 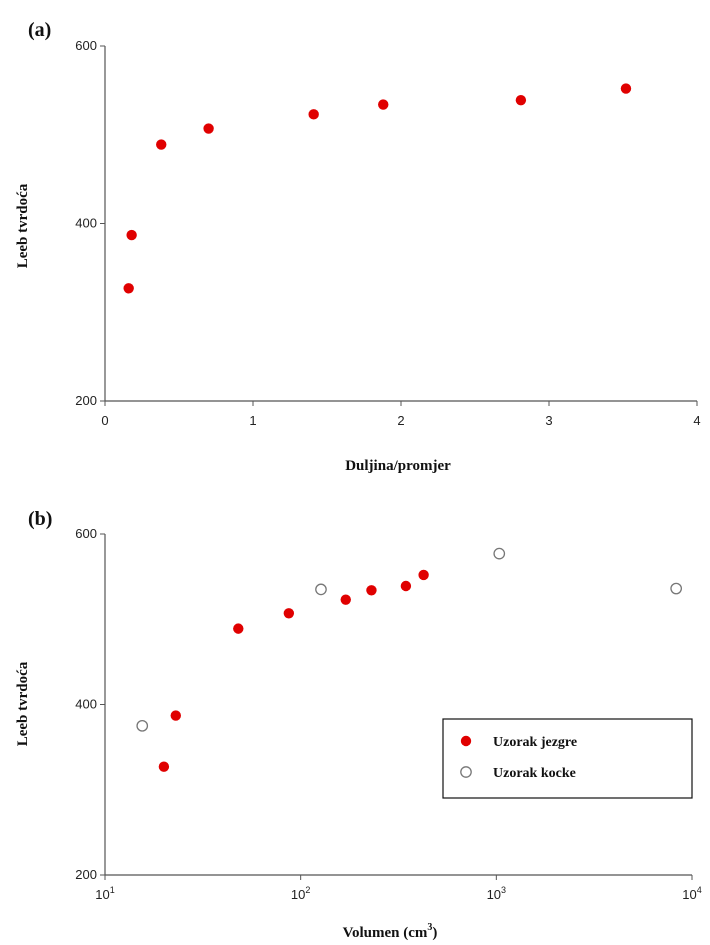 I want to click on x-tick-label: 3, so click(x=548, y=420).